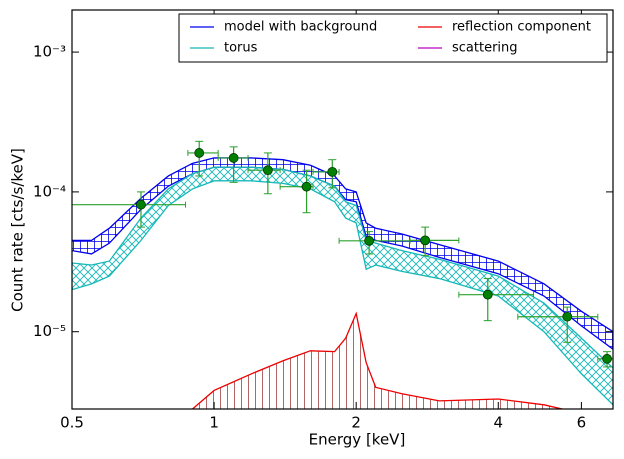  What do you see at coordinates (521, 27) in the screenshot?
I see `legend-label: reflection component` at bounding box center [521, 27].